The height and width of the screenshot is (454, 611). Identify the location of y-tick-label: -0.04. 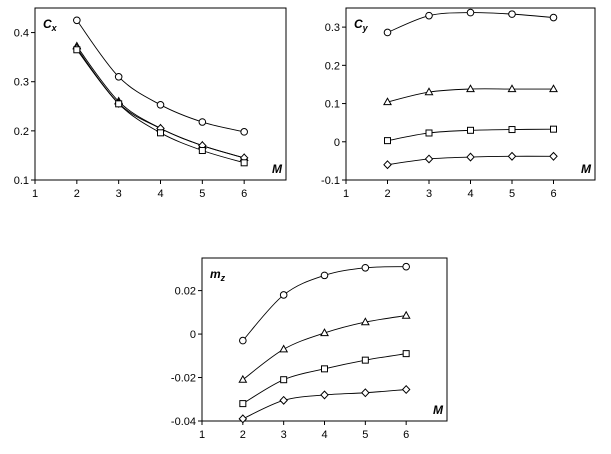
(183, 422).